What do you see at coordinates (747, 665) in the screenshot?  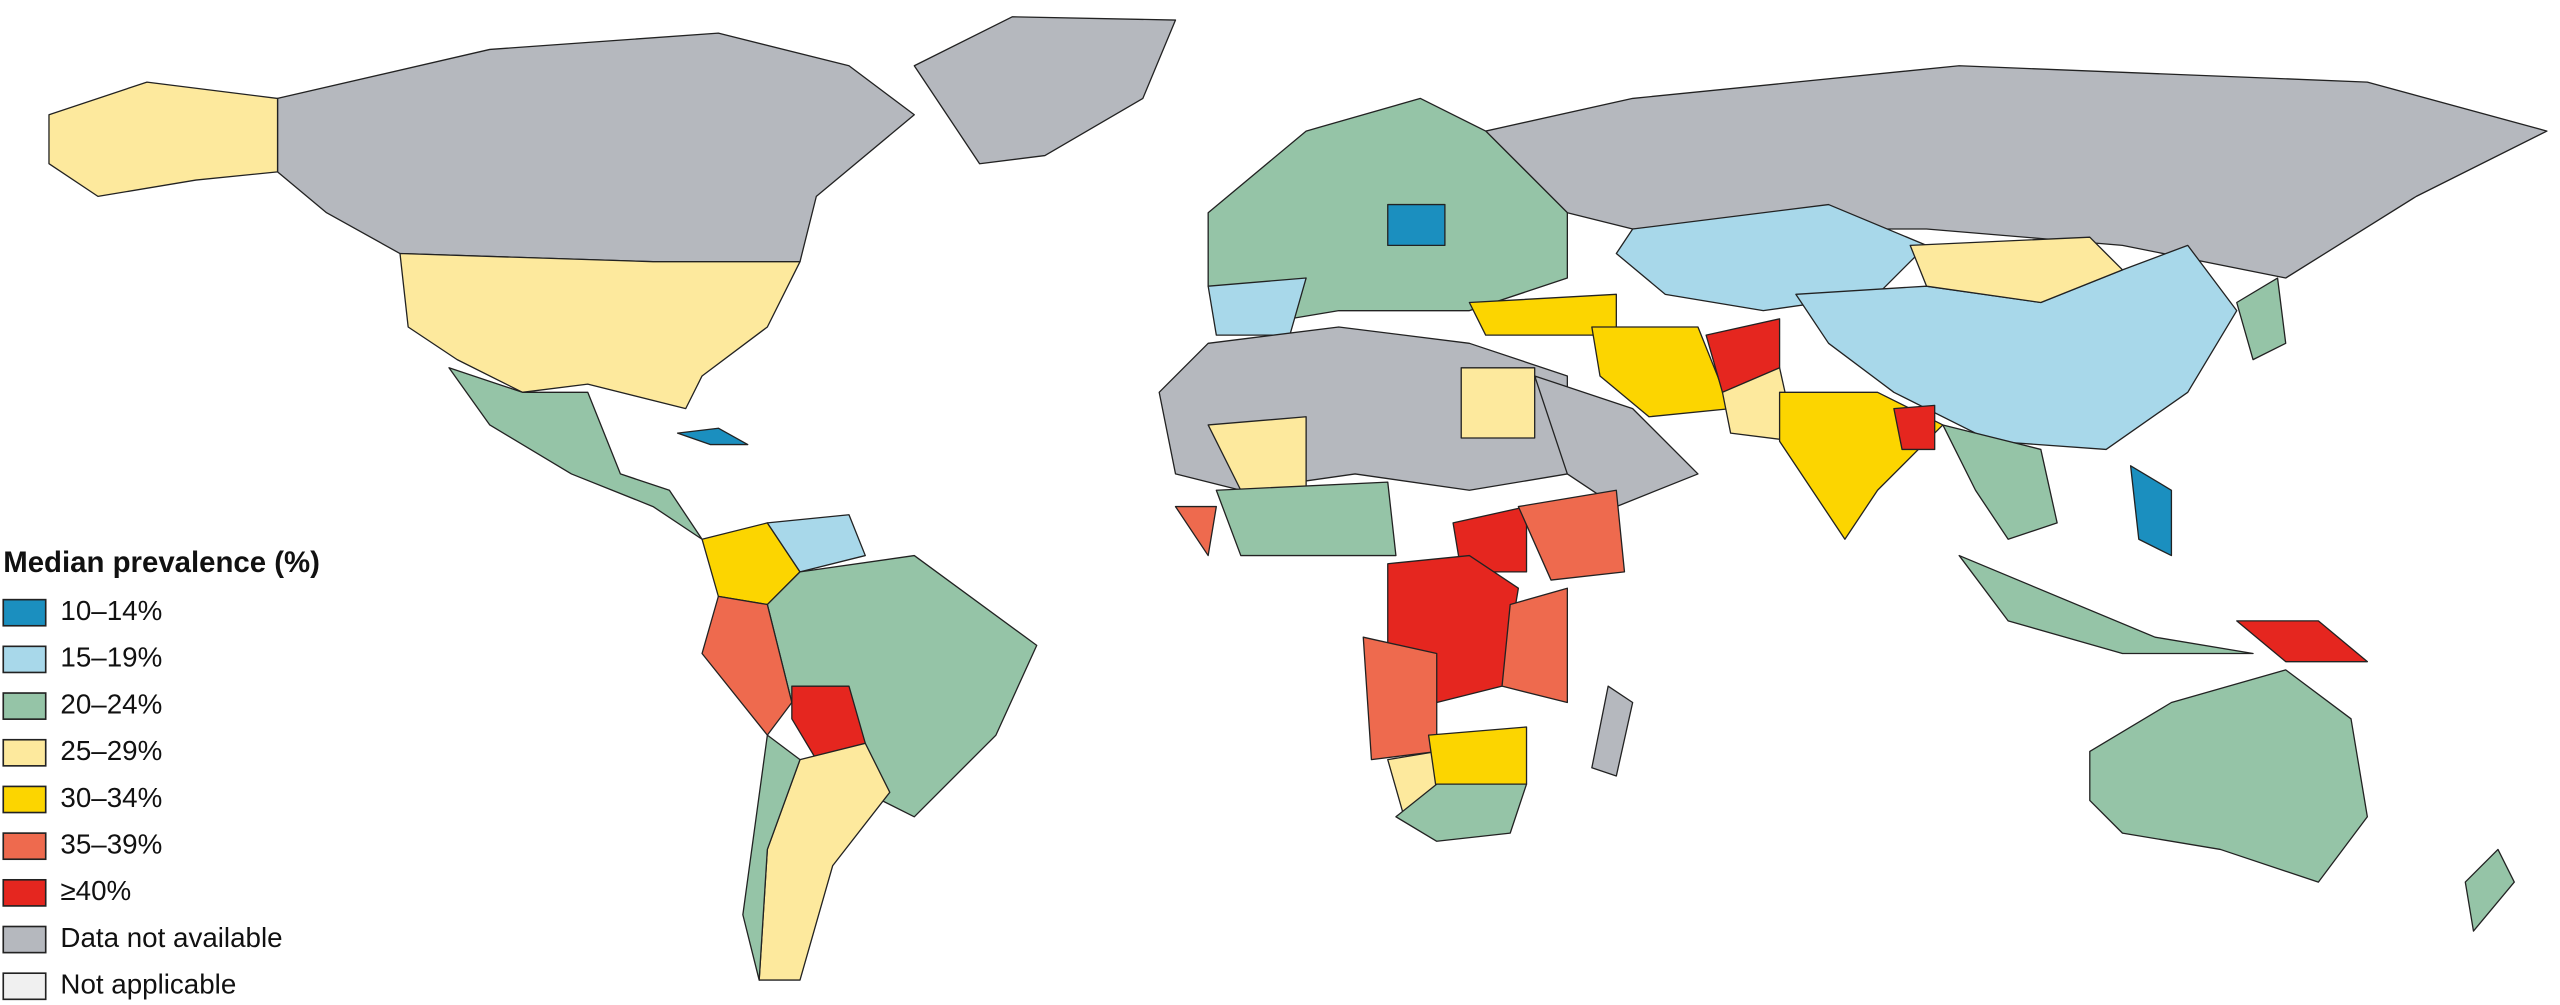 I see `peru` at bounding box center [747, 665].